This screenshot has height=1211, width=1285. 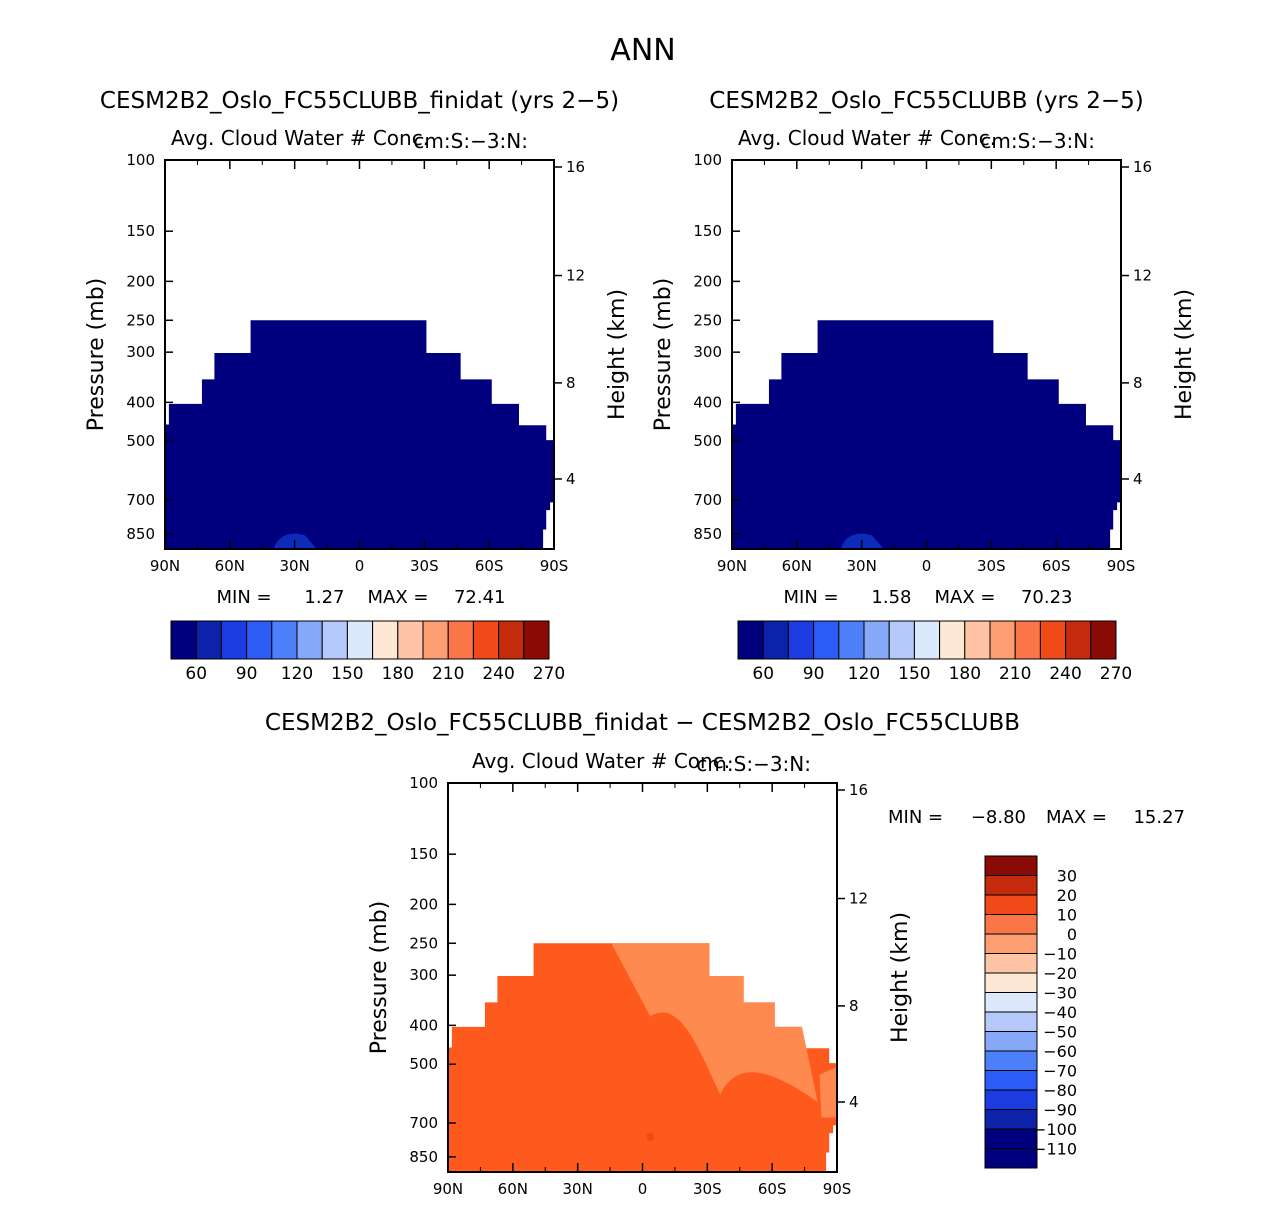 What do you see at coordinates (1055, 1129) in the screenshot?
I see `colorbar-label: −100` at bounding box center [1055, 1129].